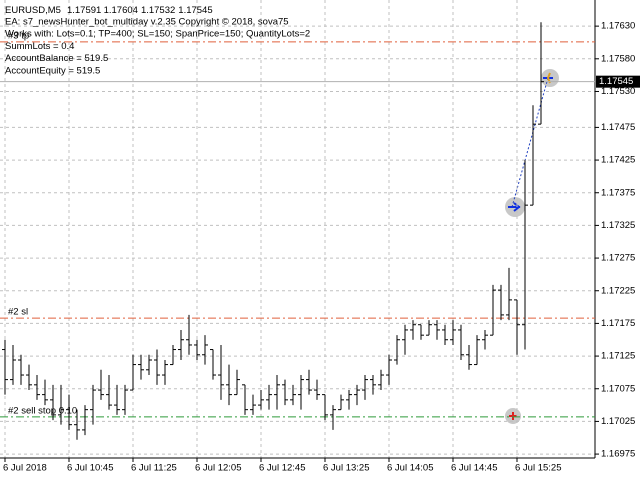  What do you see at coordinates (158, 10) in the screenshot?
I see `quote-value: 1.17532` at bounding box center [158, 10].